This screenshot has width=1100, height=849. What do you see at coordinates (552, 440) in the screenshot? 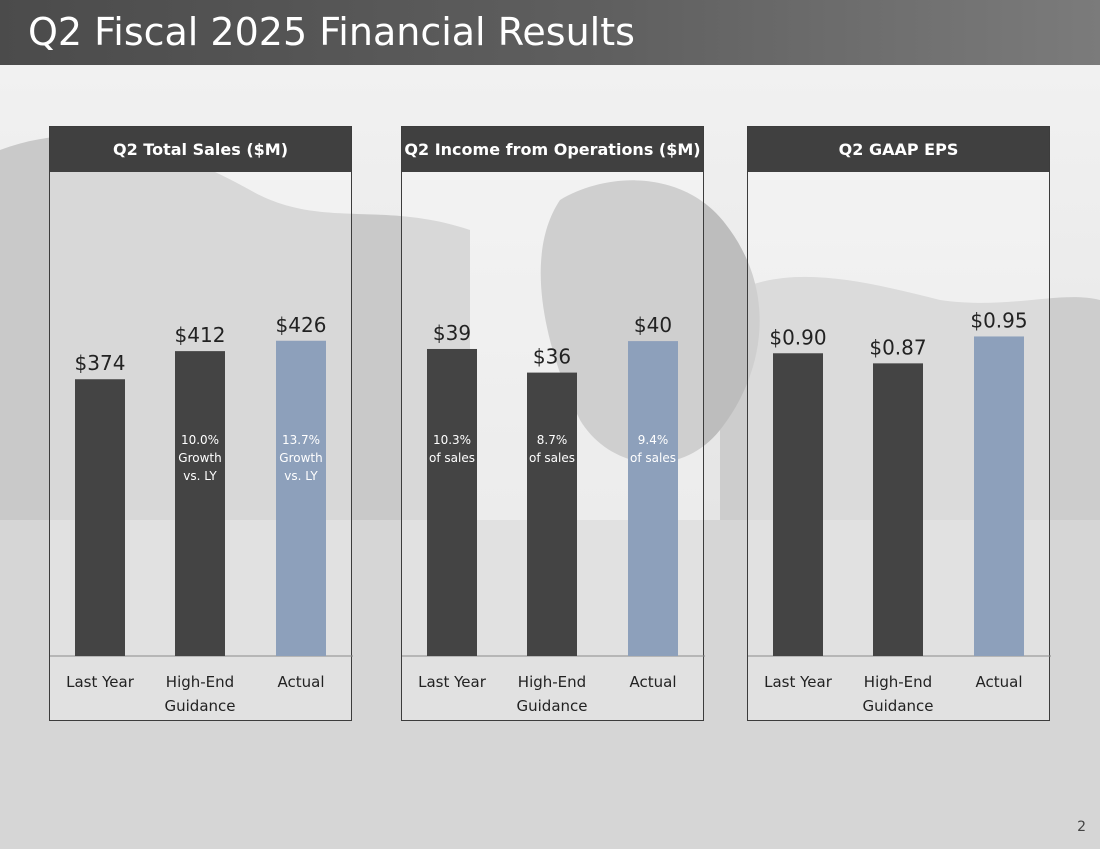
I see `bar-annotation: 8.7%` at bounding box center [552, 440].